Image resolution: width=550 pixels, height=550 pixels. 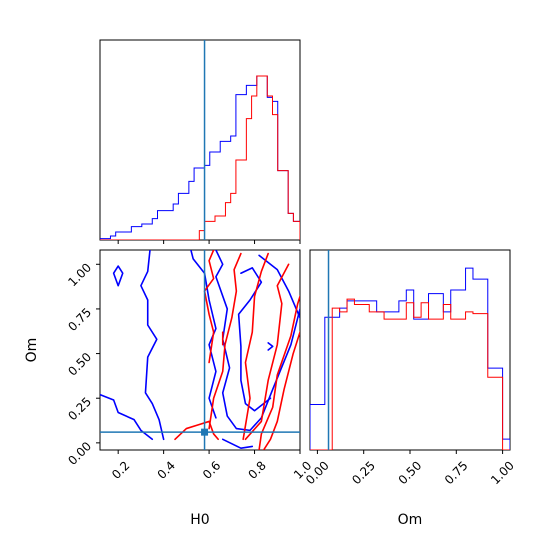 What do you see at coordinates (199, 520) in the screenshot?
I see `h0-axis-label: H0` at bounding box center [199, 520].